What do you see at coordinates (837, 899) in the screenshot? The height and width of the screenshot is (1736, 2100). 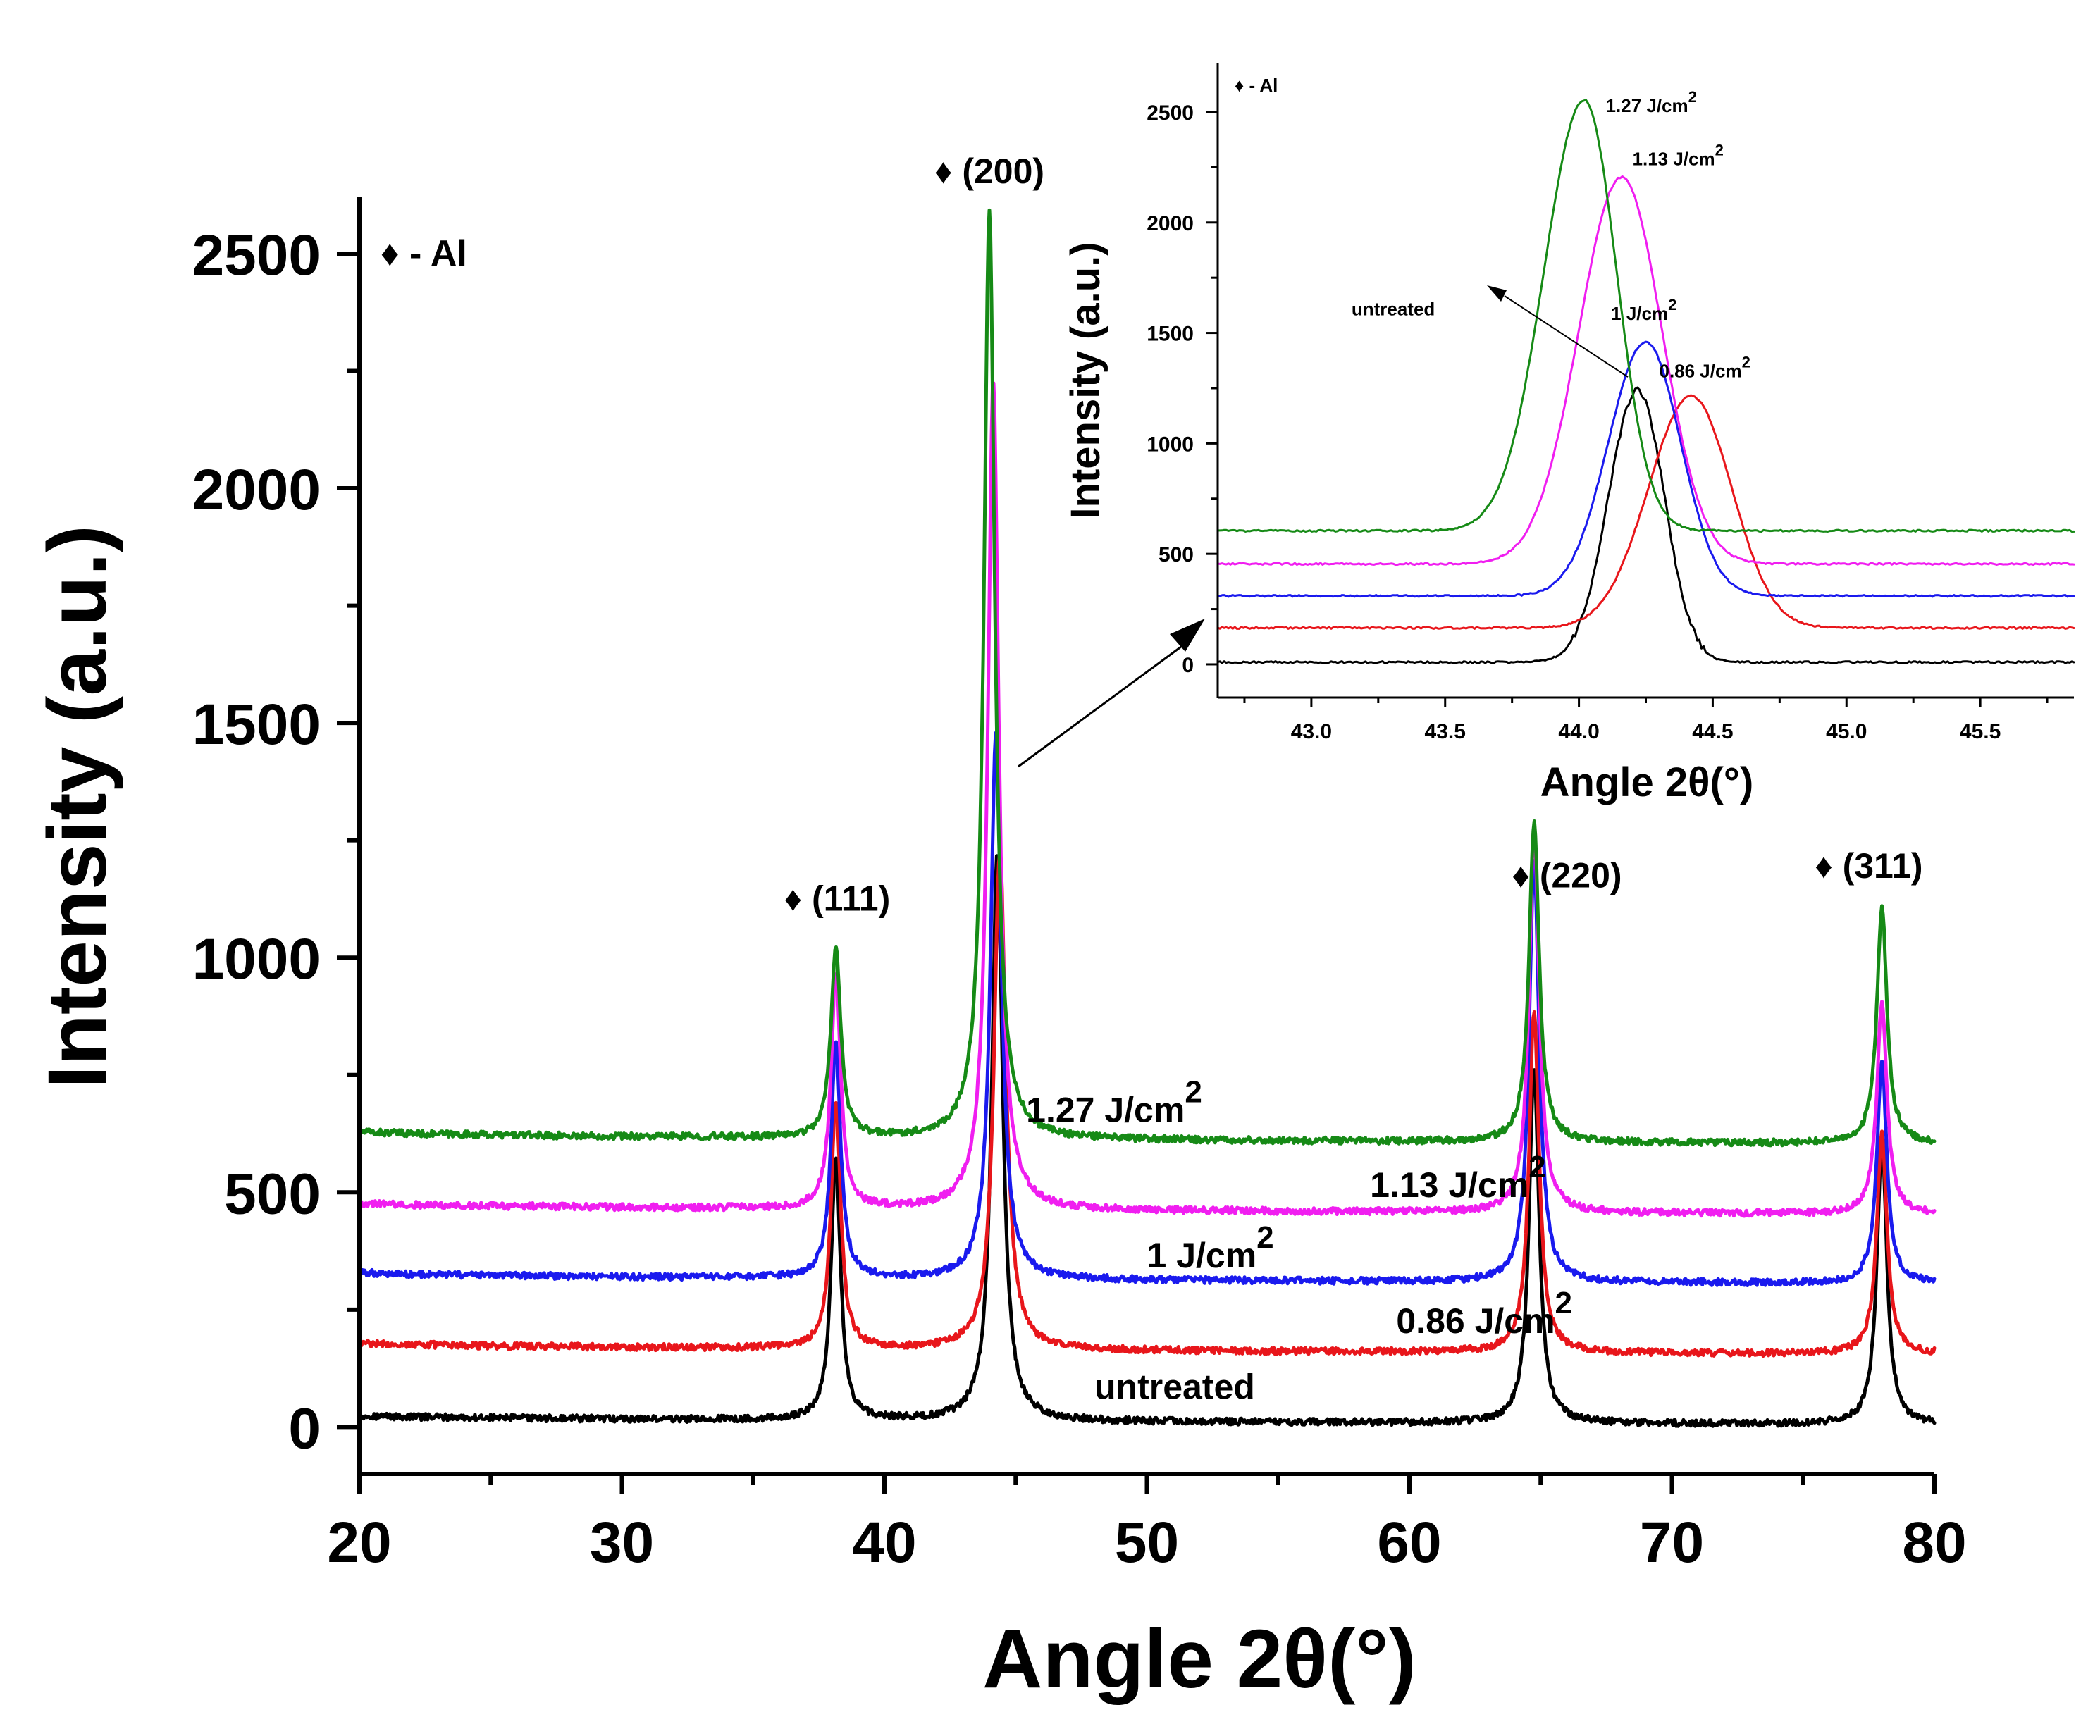 I see `main-peak-label: ♦ (111)` at bounding box center [837, 899].